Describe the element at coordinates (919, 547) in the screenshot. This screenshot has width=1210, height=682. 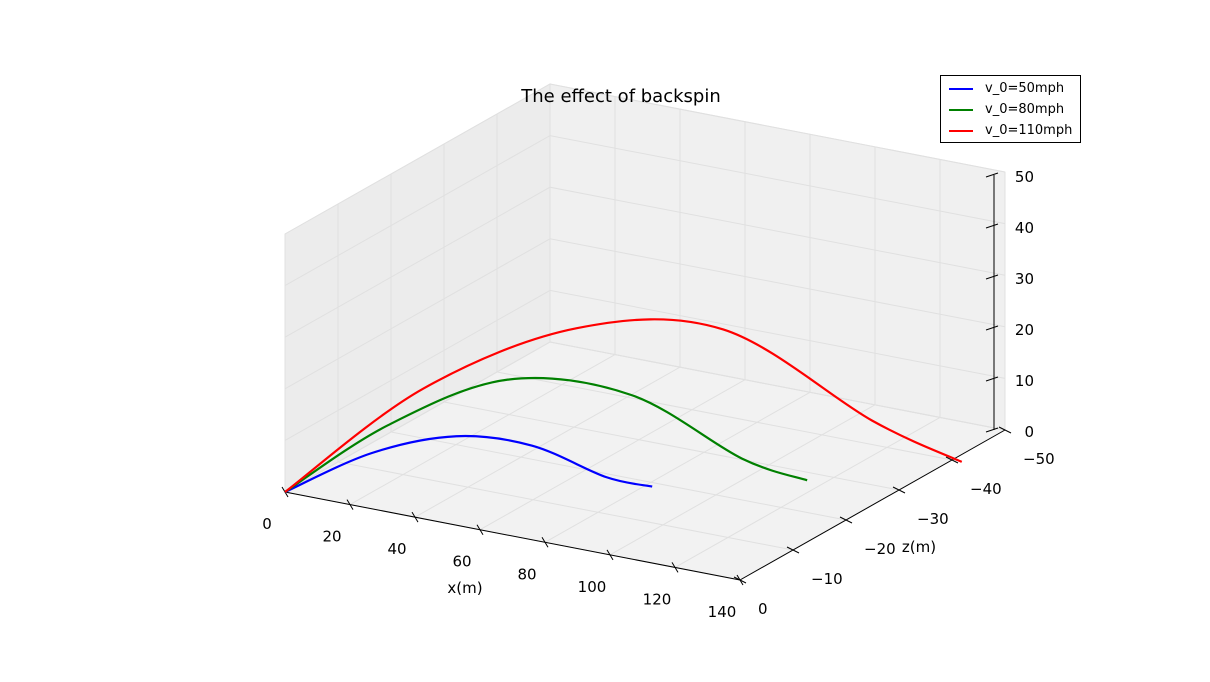
I see `z-axis-label: z(m)` at that location.